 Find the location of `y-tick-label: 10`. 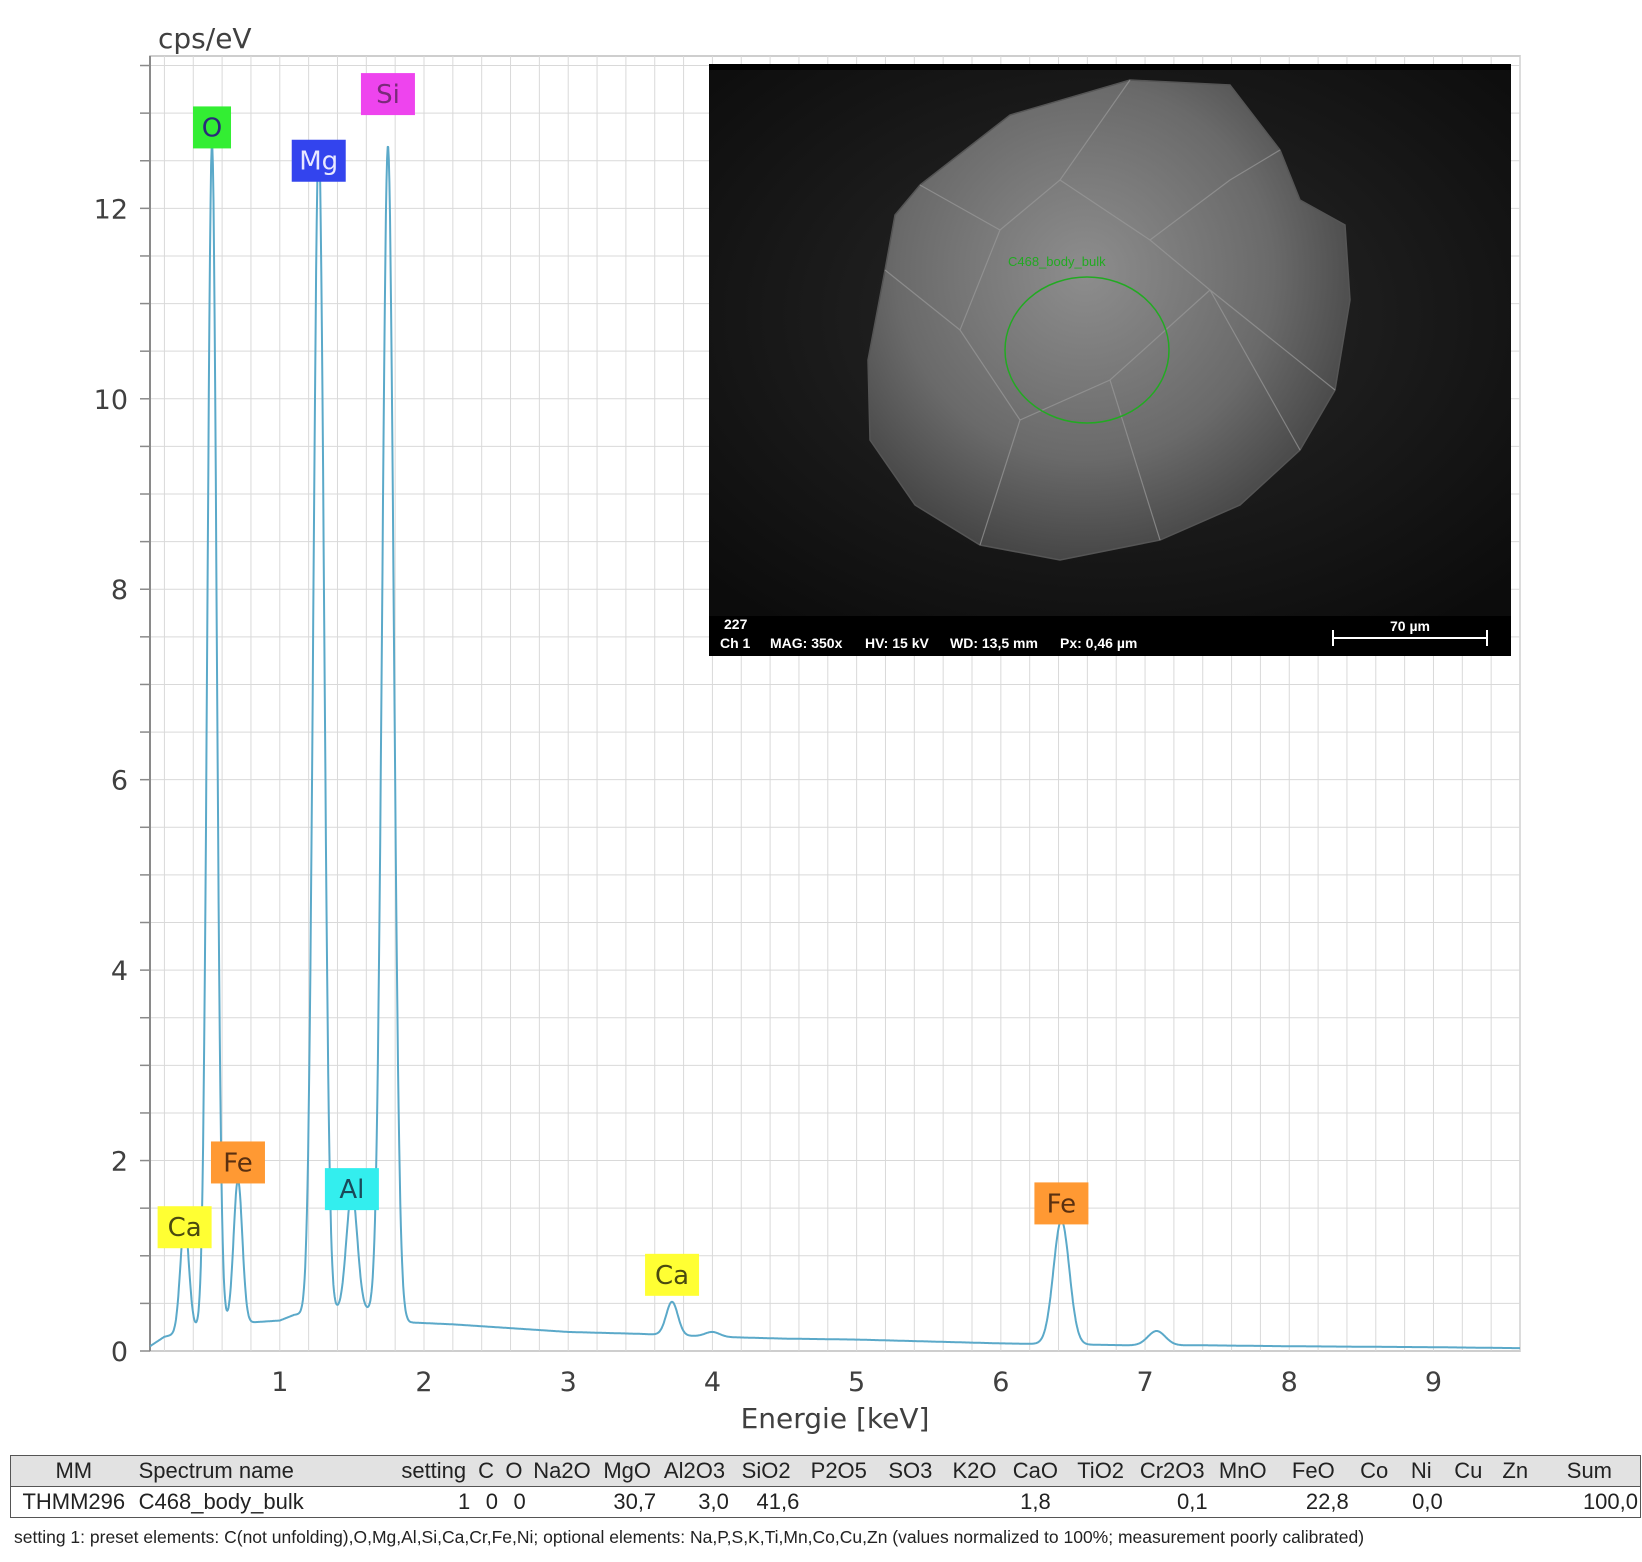

y-tick-label: 10 is located at coordinates (111, 400).